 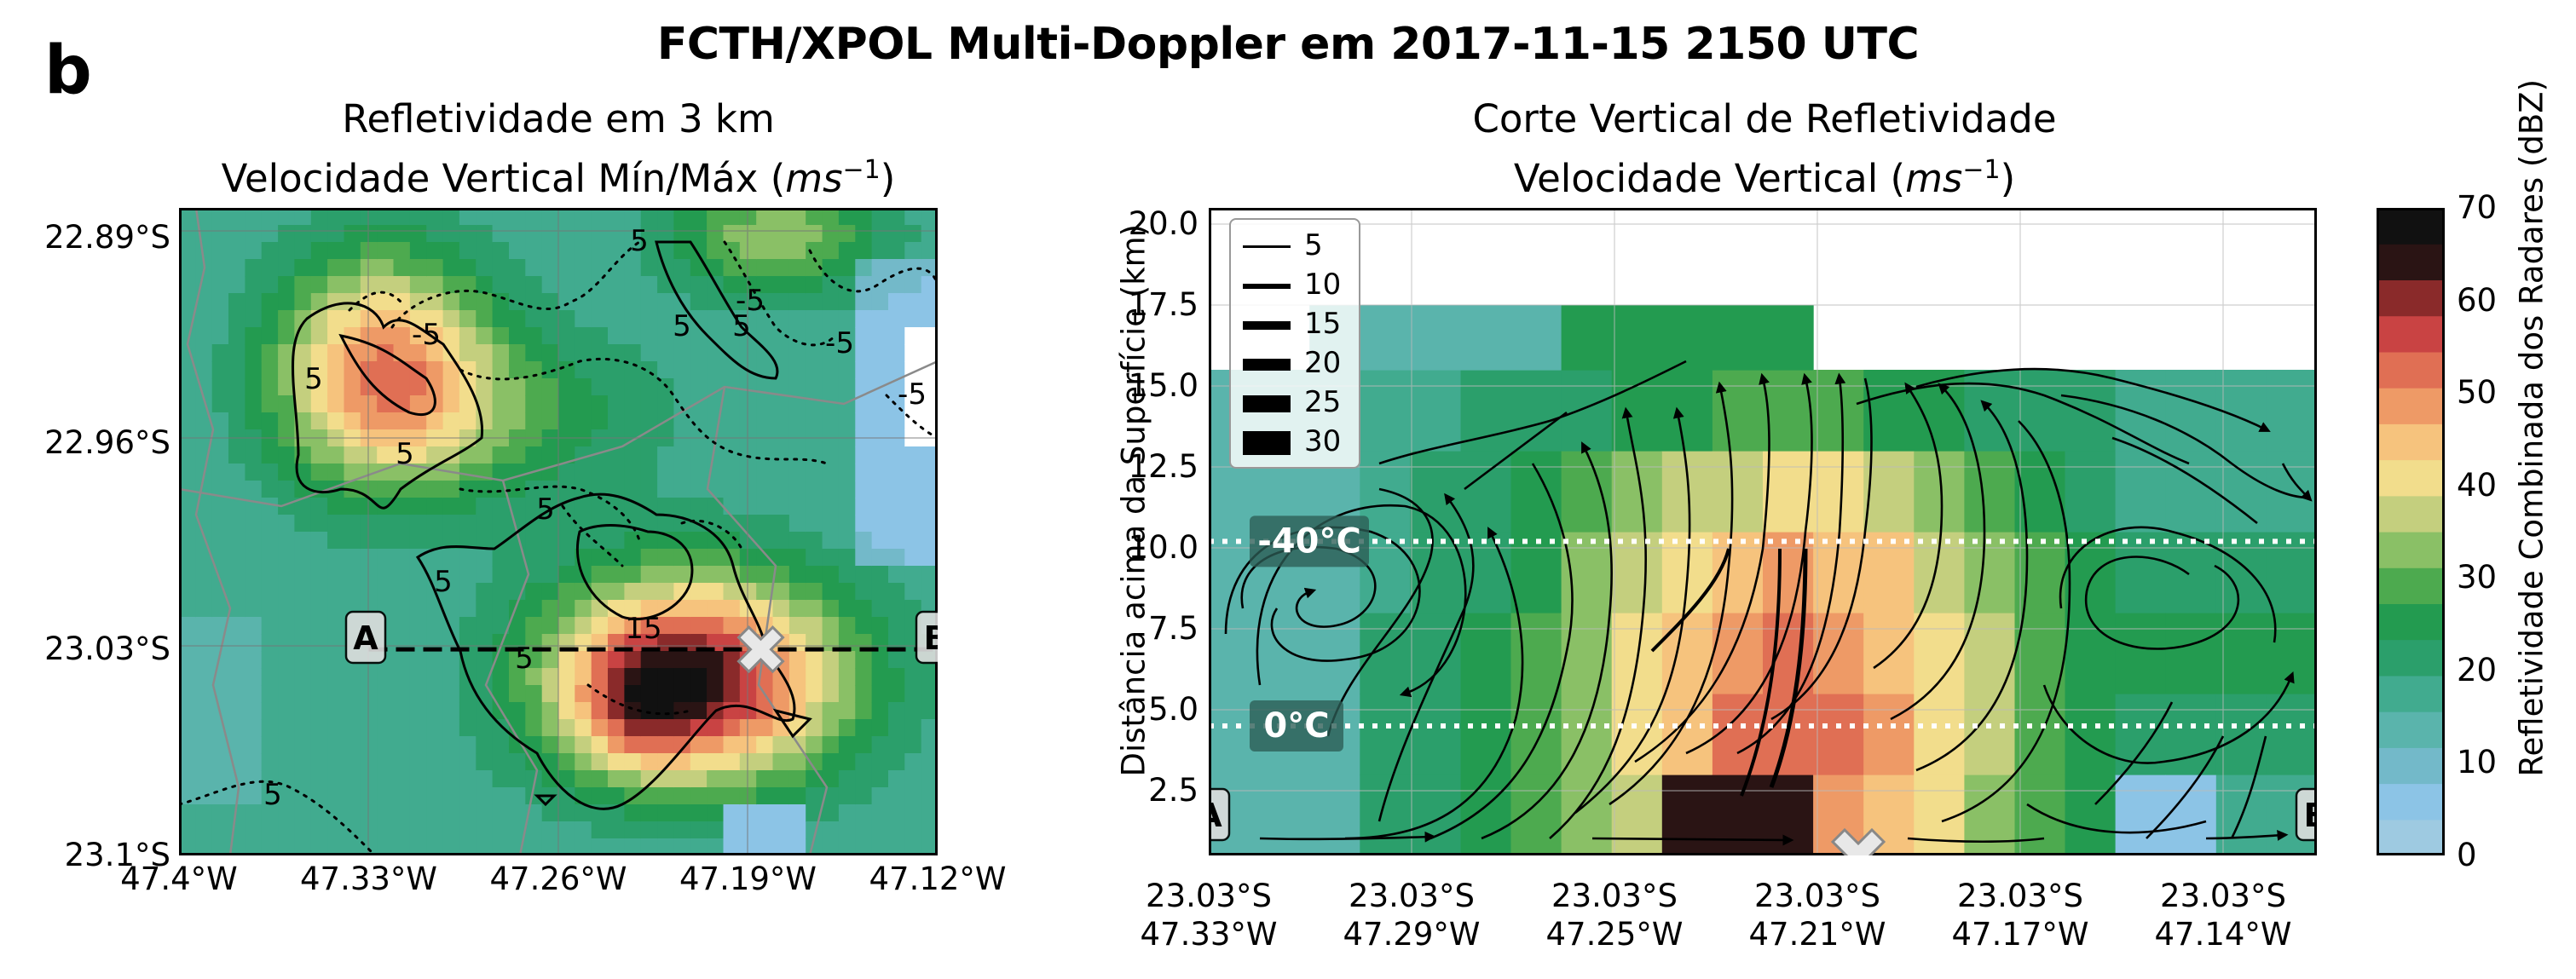 What do you see at coordinates (767, 620) in the screenshot?
I see `map-border` at bounding box center [767, 620].